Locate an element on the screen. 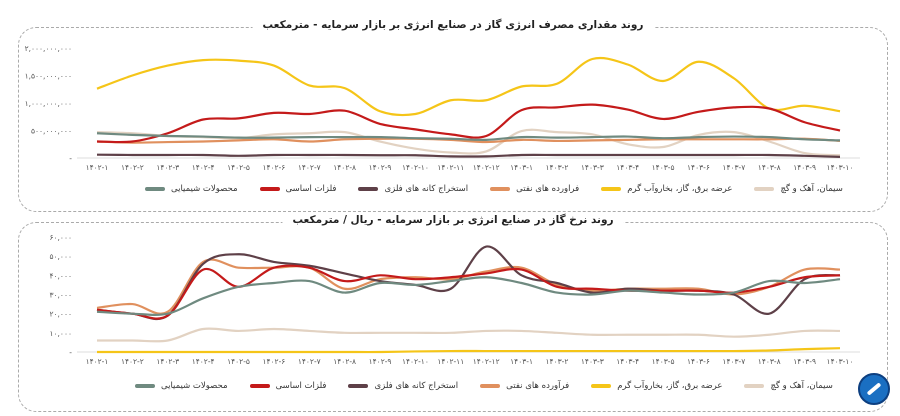  y-tick-label: ۱۰,۰۰۰ is located at coordinates (60, 333).